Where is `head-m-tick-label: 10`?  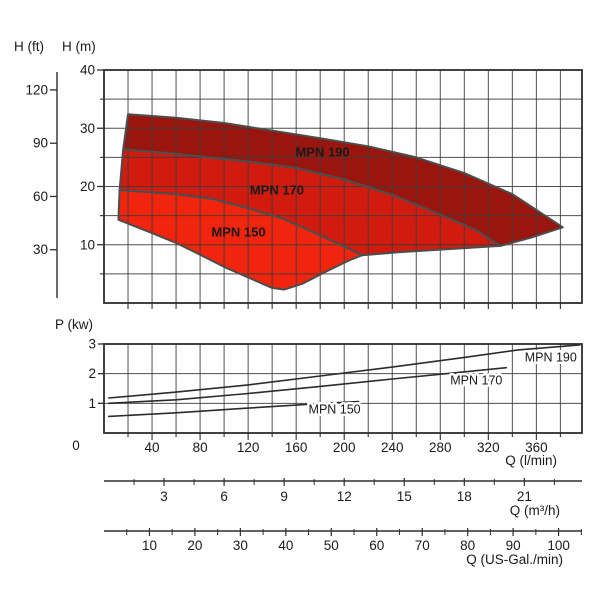
head-m-tick-label: 10 is located at coordinates (87, 244).